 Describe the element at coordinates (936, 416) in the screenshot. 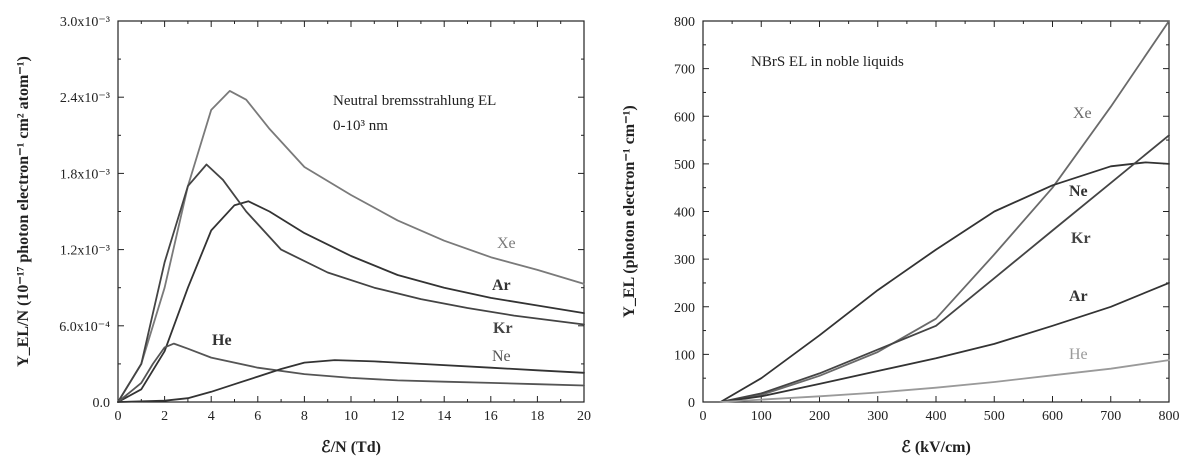

I see `x-tick-label: 400` at that location.